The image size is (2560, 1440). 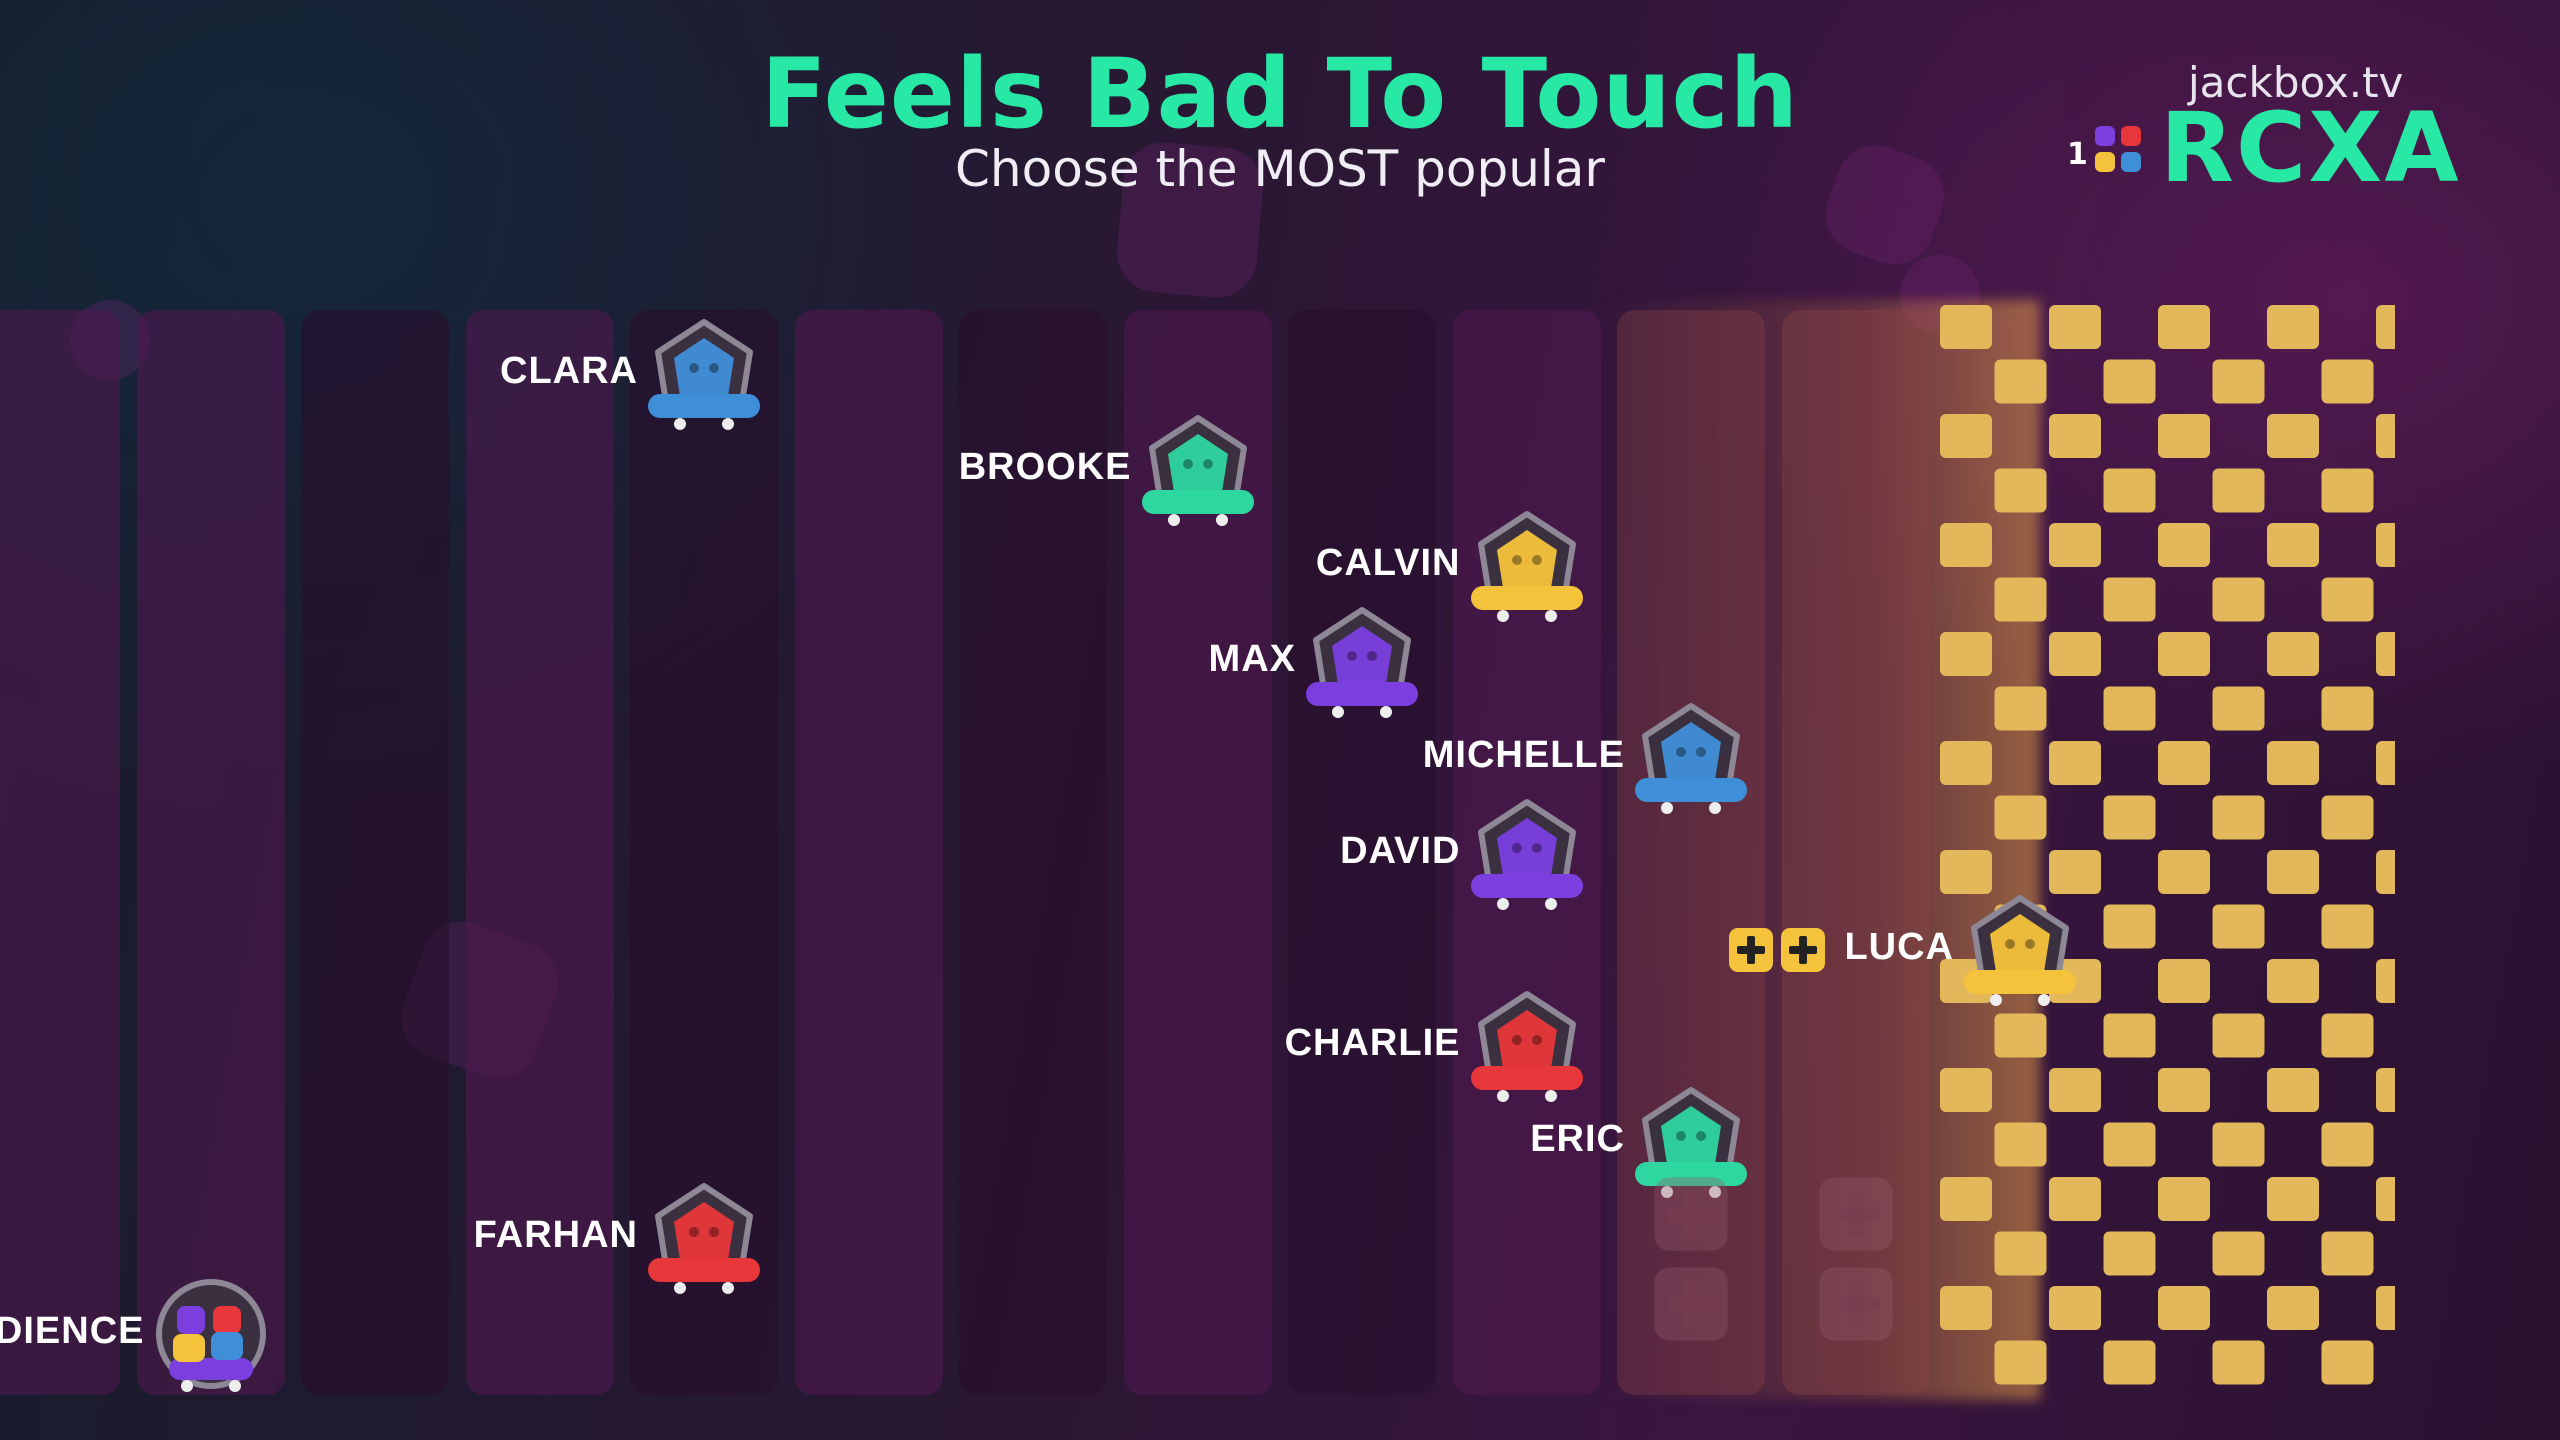 I want to click on player-name-label: CALVIN, so click(x=1388, y=563).